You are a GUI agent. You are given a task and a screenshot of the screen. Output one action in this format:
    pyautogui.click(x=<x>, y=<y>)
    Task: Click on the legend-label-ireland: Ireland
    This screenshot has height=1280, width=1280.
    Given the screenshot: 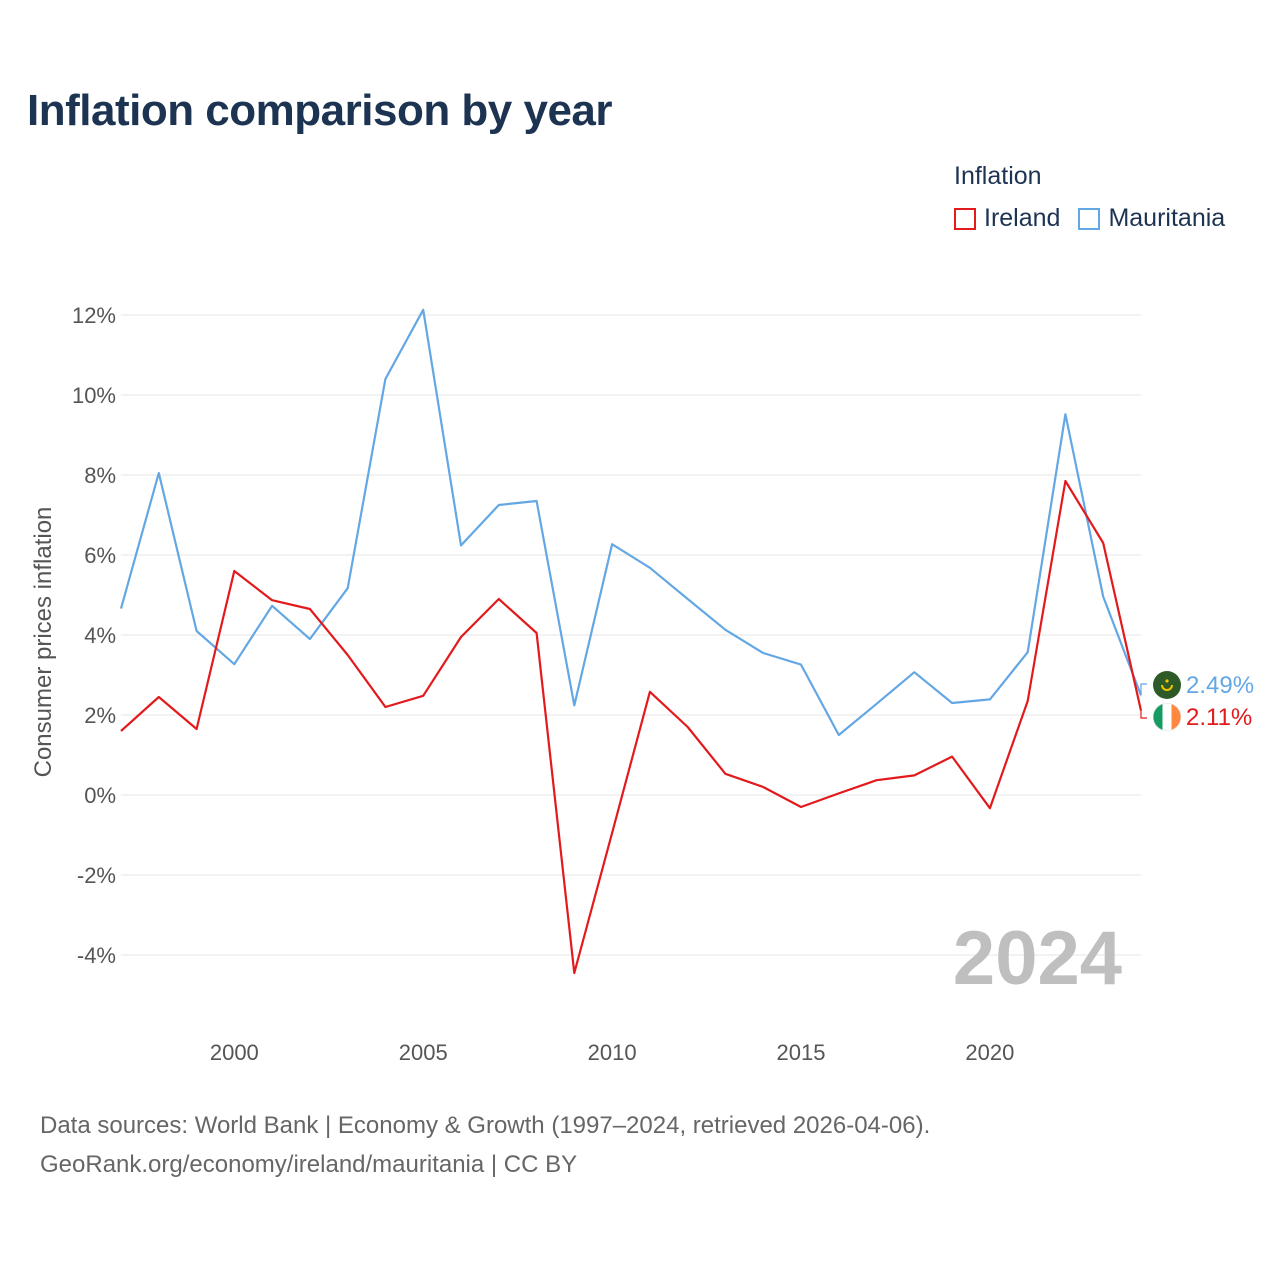 What is the action you would take?
    pyautogui.click(x=1022, y=218)
    